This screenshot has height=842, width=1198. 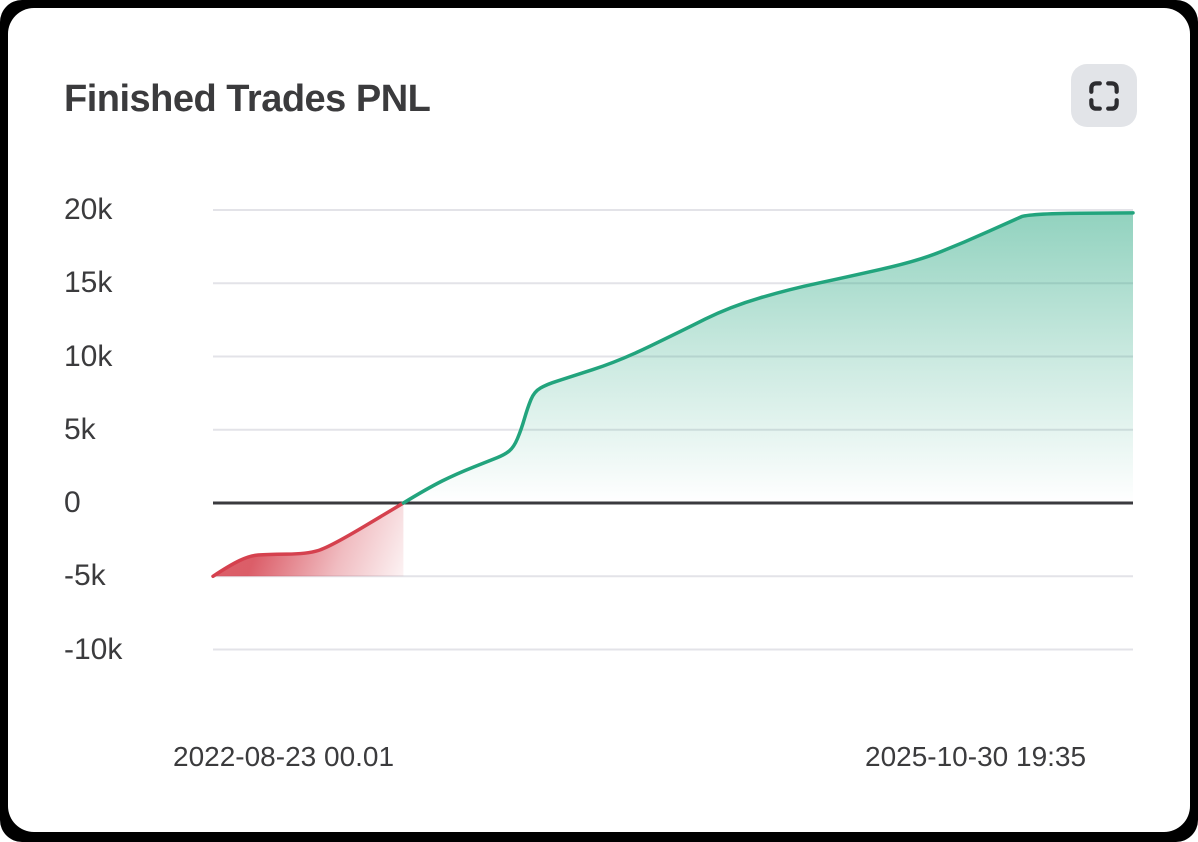 I want to click on x-tick-label: 2025-10-30 19:35, so click(x=976, y=756).